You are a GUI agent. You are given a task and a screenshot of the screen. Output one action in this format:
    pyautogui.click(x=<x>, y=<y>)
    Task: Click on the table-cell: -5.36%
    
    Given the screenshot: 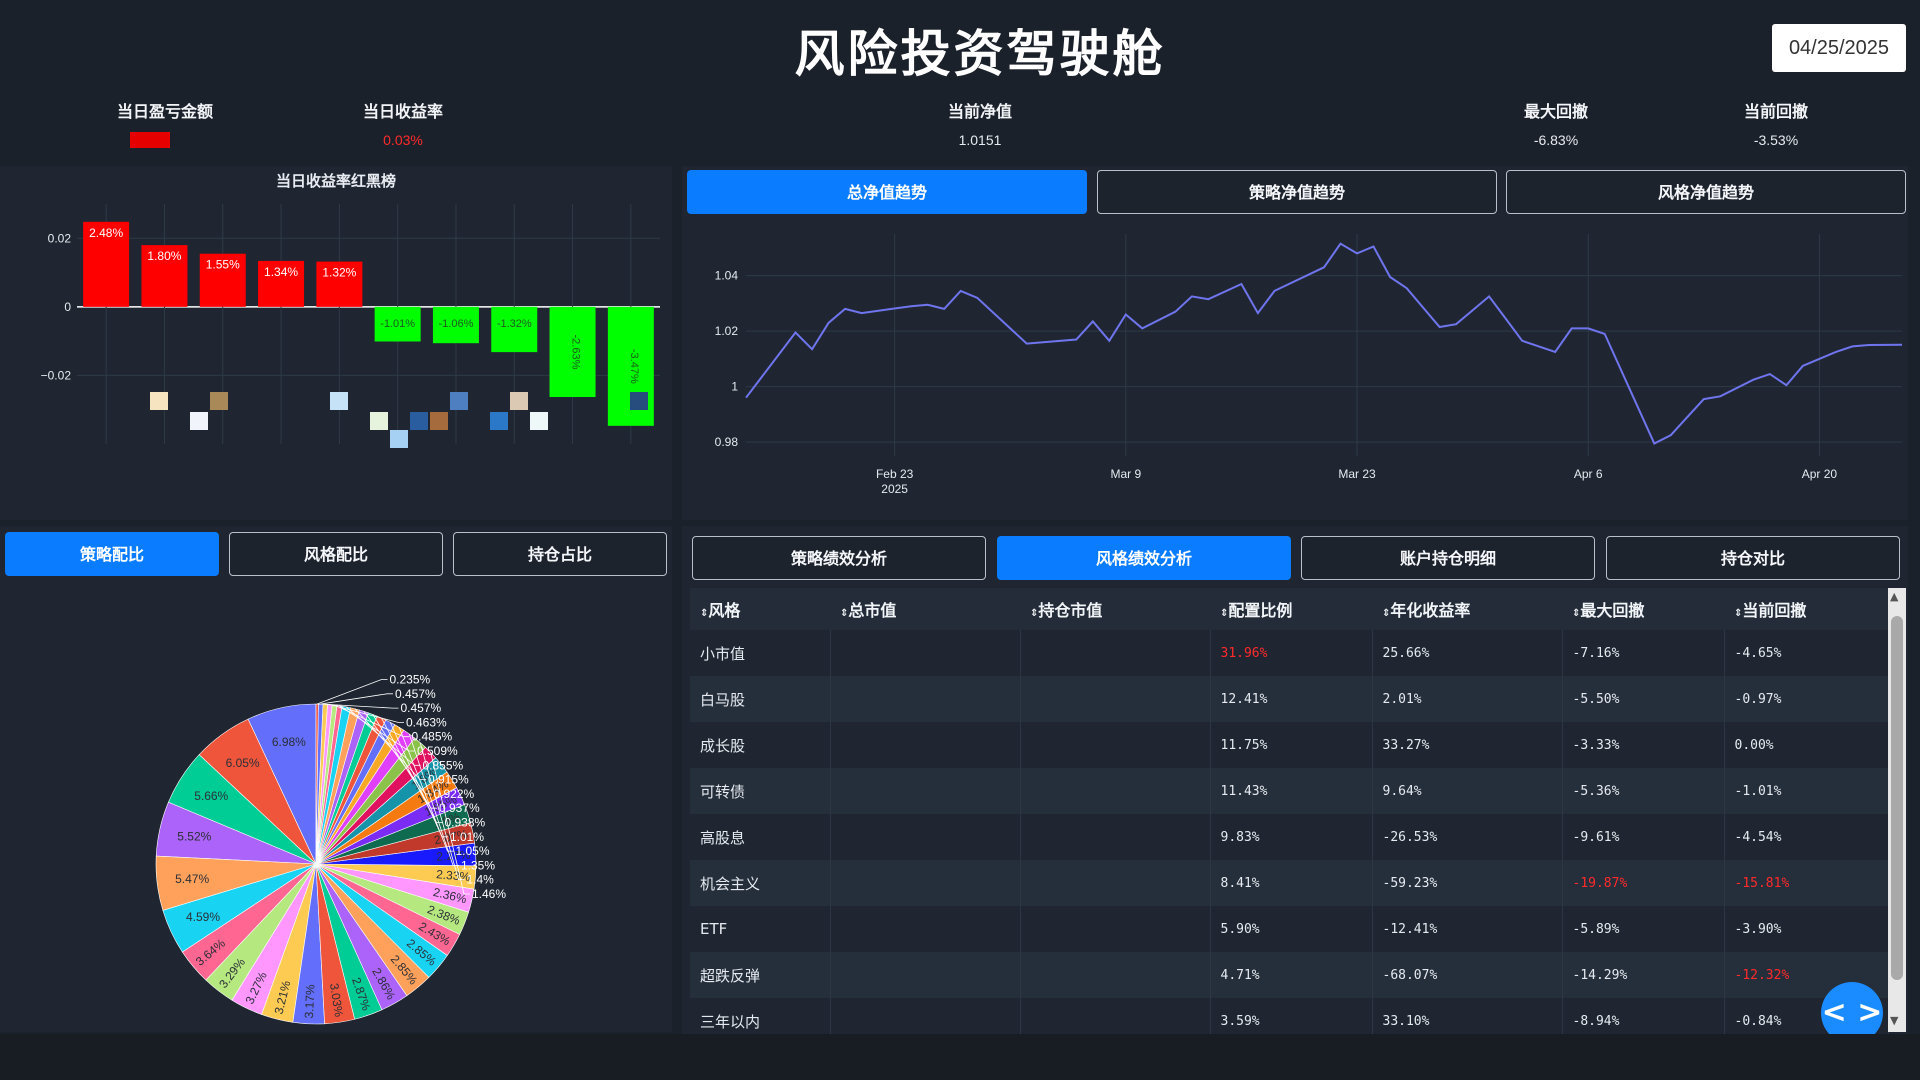 What is the action you would take?
    pyautogui.click(x=1643, y=791)
    